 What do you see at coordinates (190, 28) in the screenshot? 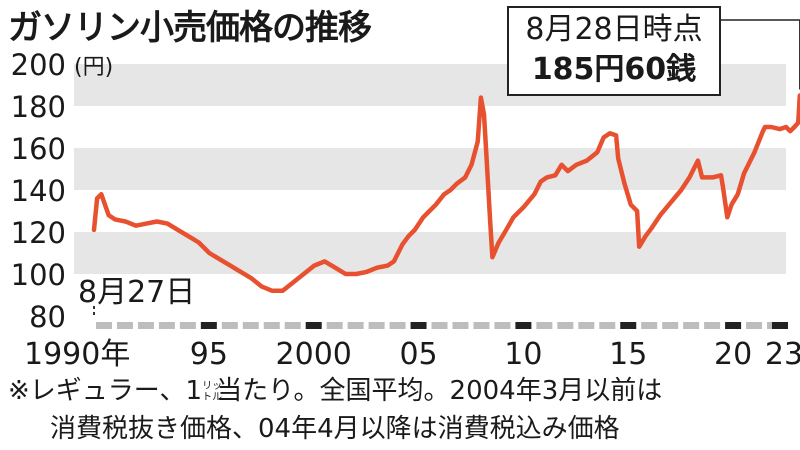
I see `chart-title: ガソリン小売価格の推移` at bounding box center [190, 28].